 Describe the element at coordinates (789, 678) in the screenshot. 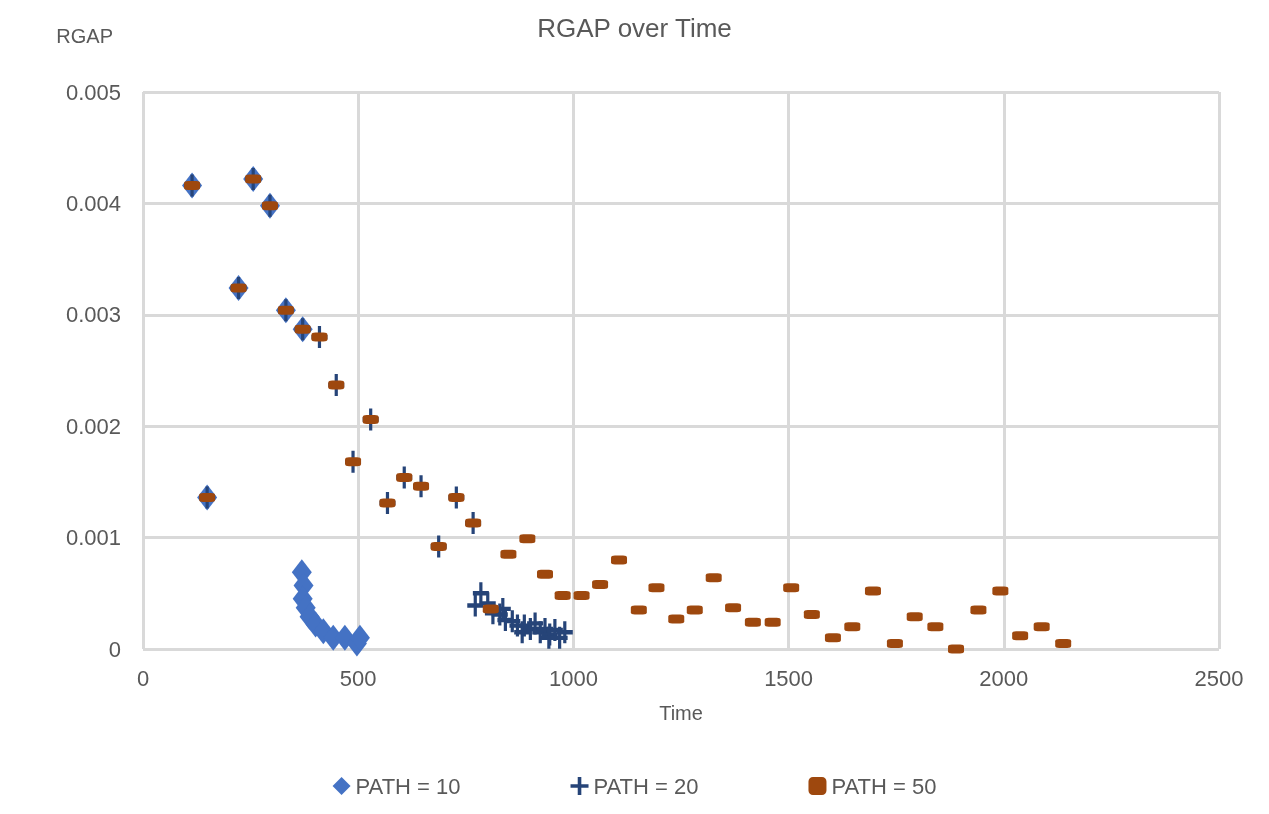

I see `x-tick-label: 1500` at that location.